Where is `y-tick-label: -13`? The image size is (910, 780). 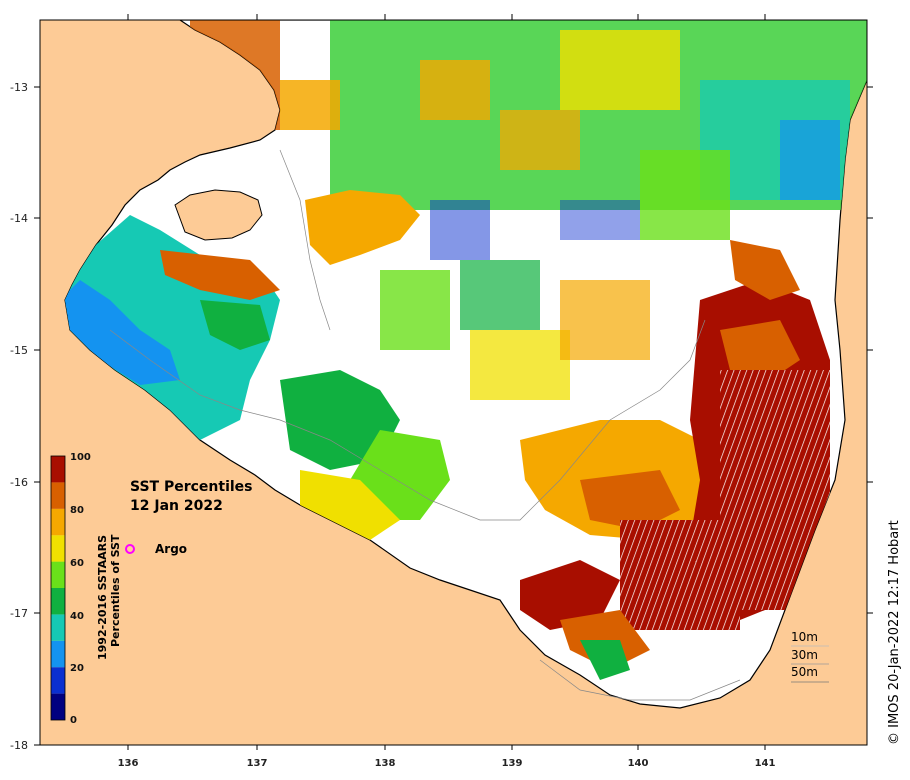 y-tick-label: -13 is located at coordinates (19, 87).